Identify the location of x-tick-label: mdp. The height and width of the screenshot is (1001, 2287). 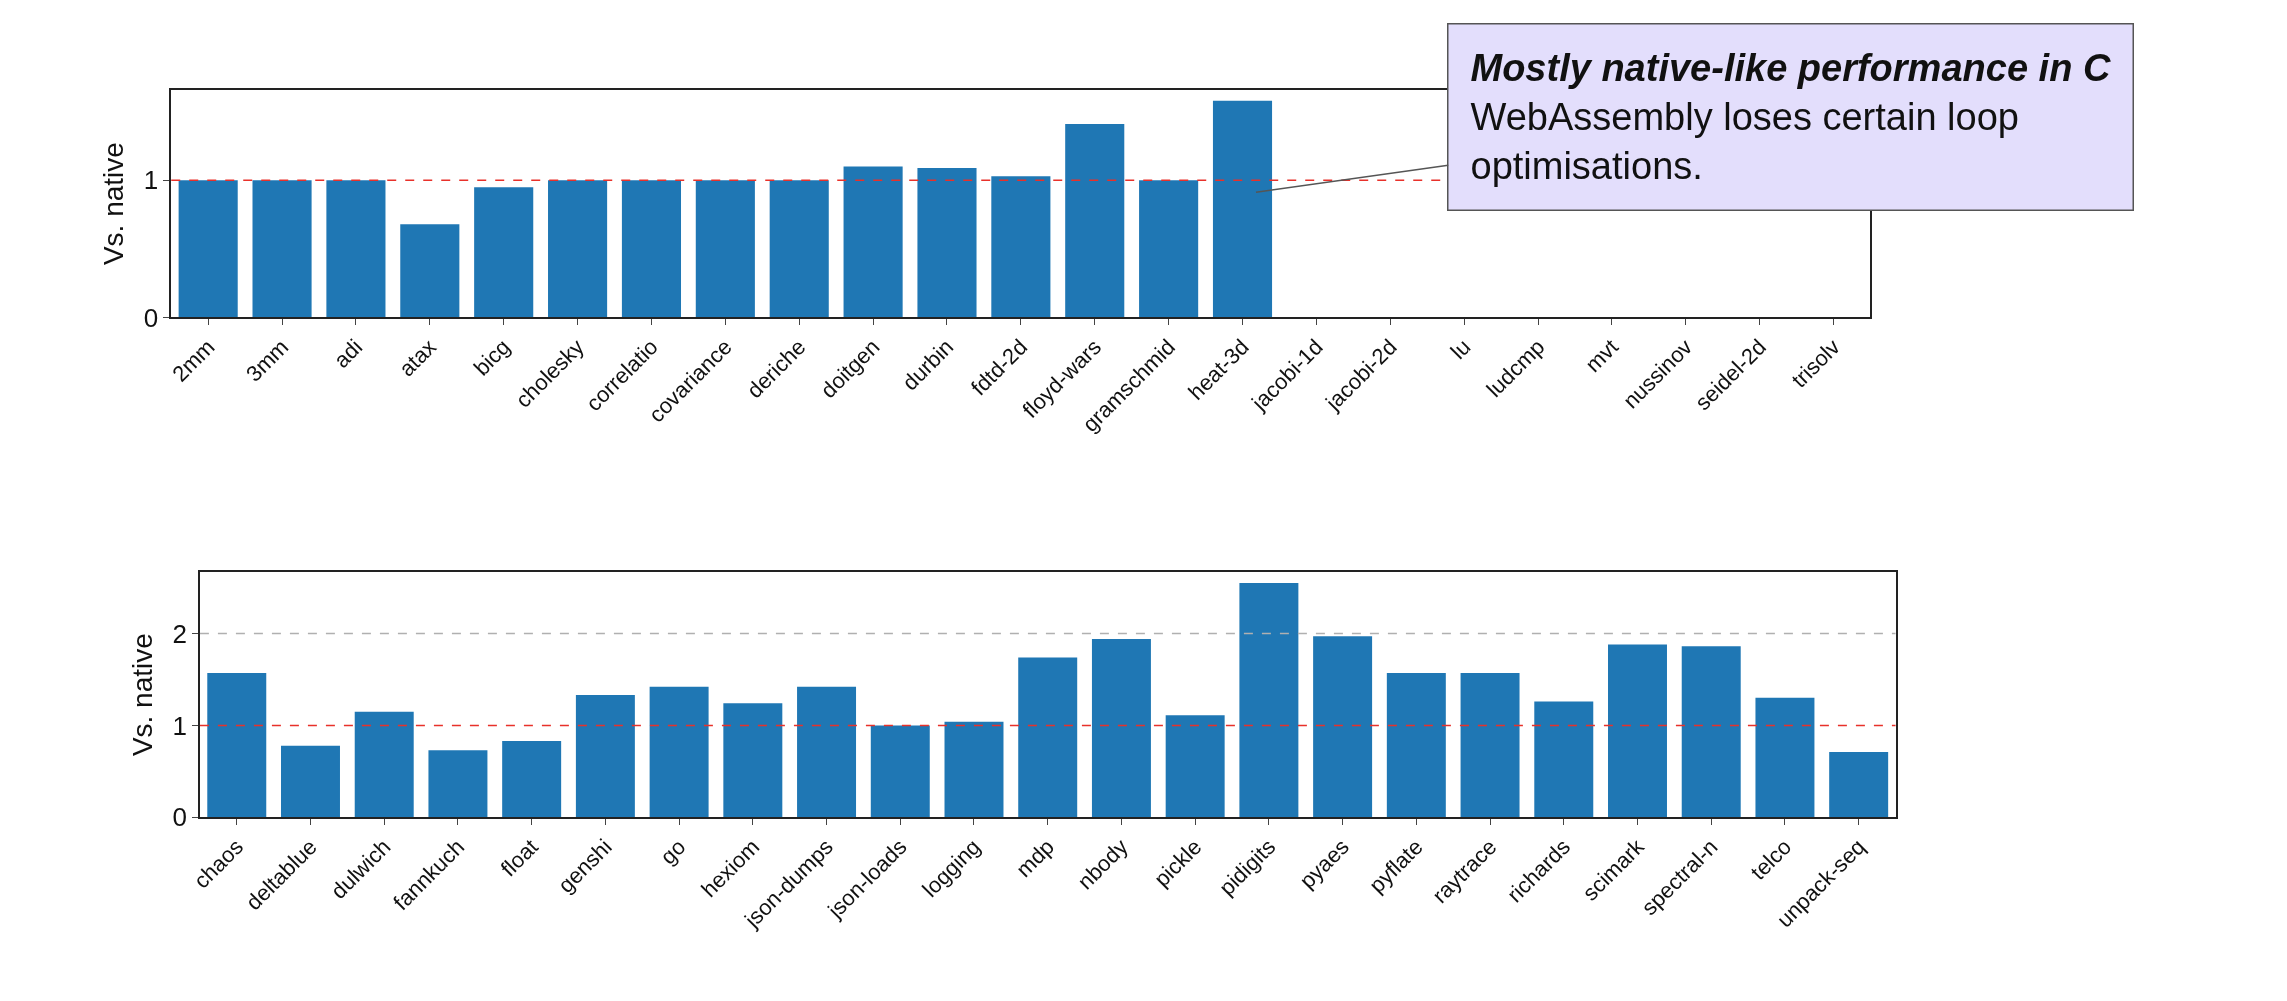
(1035, 858).